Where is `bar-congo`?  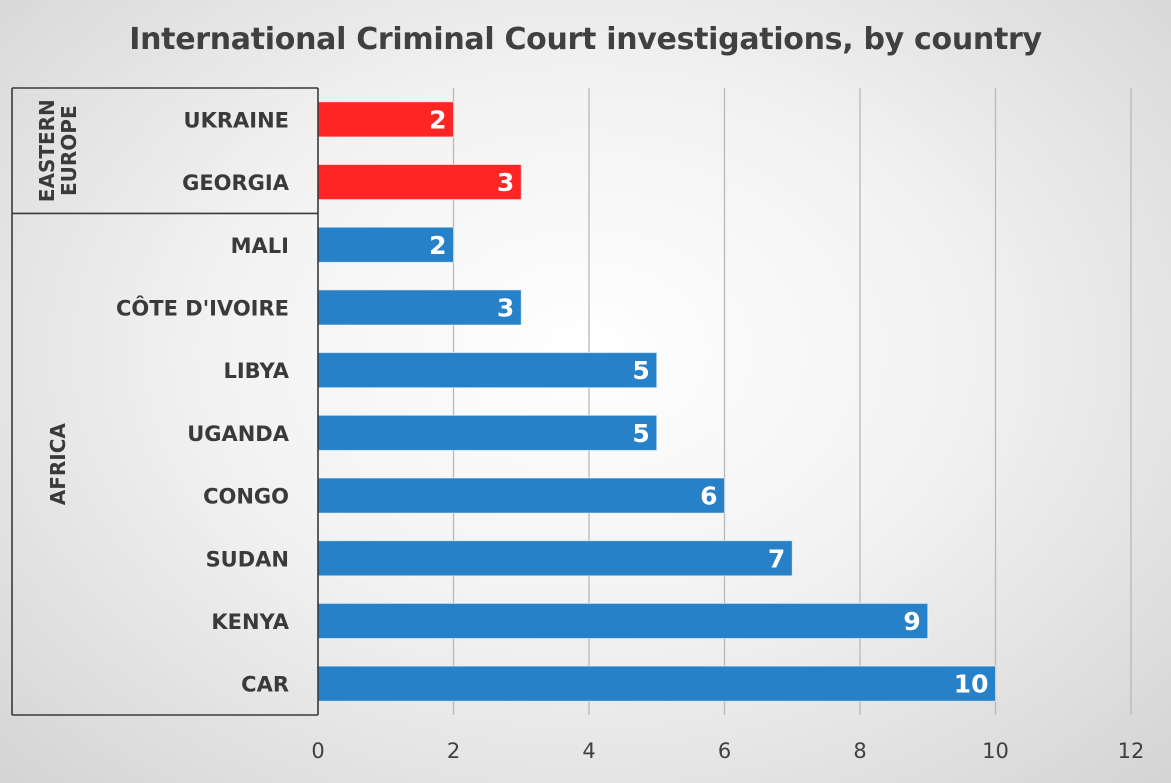
bar-congo is located at coordinates (521, 495).